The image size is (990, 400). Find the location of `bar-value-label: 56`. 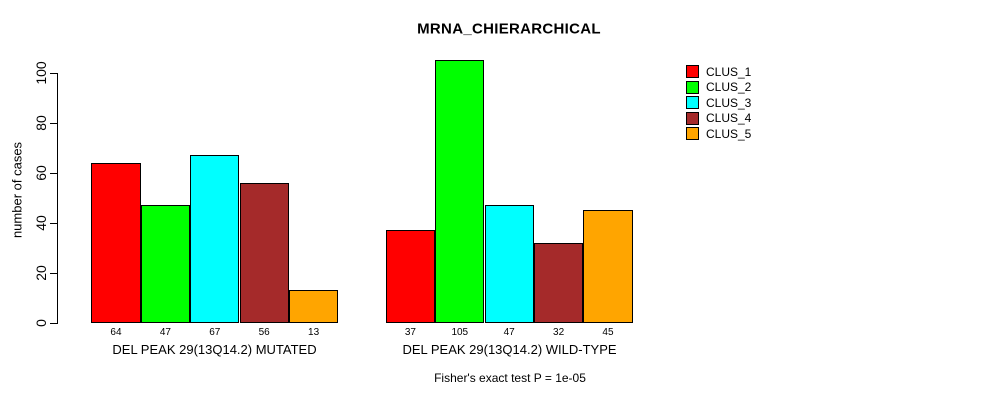

bar-value-label: 56 is located at coordinates (264, 332).